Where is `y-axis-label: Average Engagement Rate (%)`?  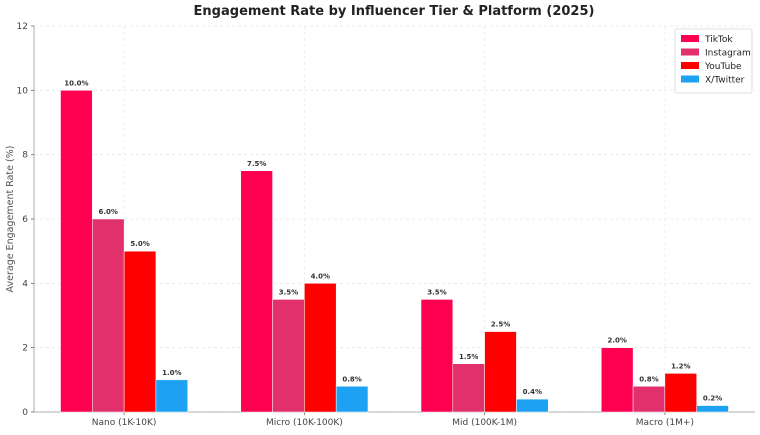 y-axis-label: Average Engagement Rate (%) is located at coordinates (10, 219).